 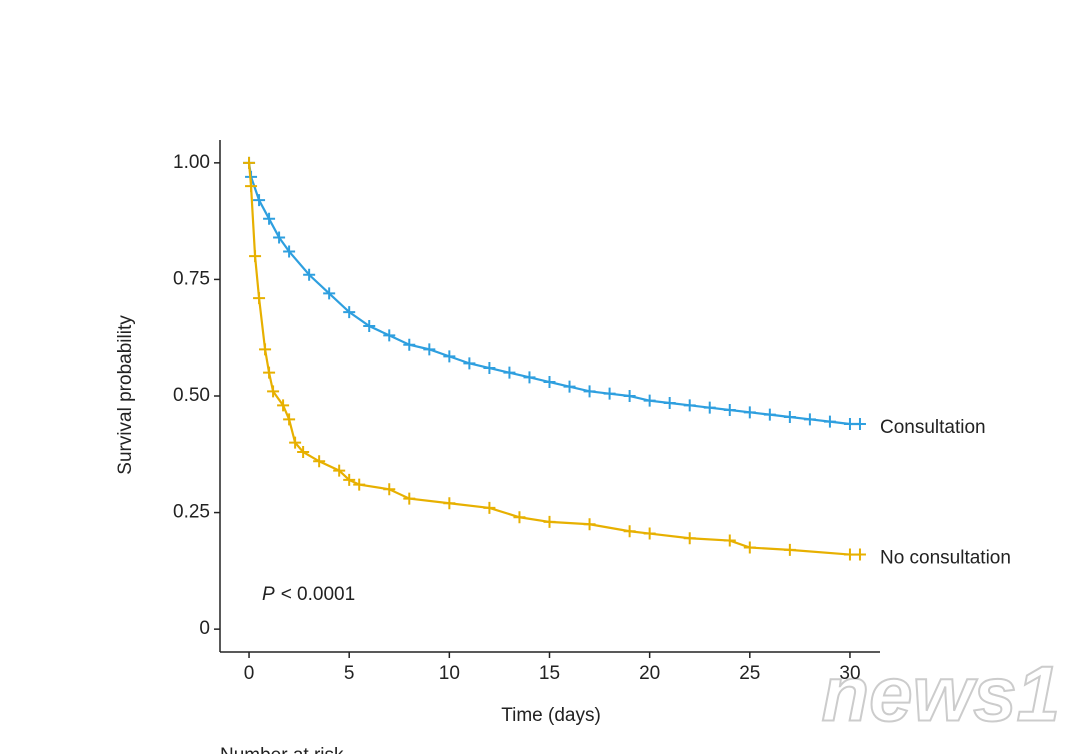 I want to click on p-symbol: P, so click(x=268, y=594).